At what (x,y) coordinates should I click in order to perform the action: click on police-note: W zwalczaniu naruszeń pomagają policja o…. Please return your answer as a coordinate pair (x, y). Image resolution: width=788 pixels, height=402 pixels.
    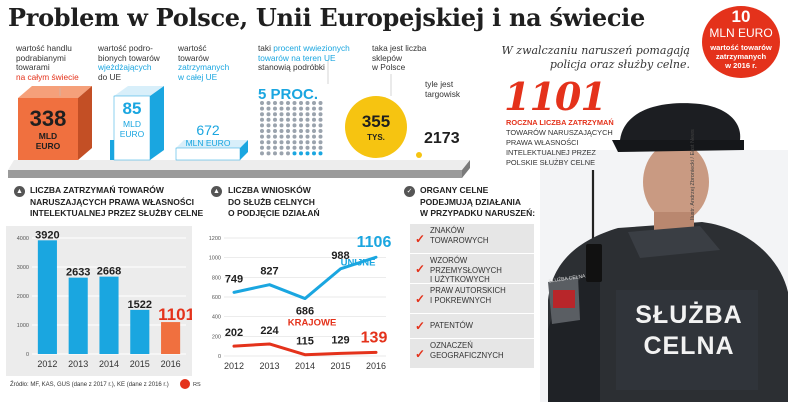
    Looking at the image, I should click on (595, 57).